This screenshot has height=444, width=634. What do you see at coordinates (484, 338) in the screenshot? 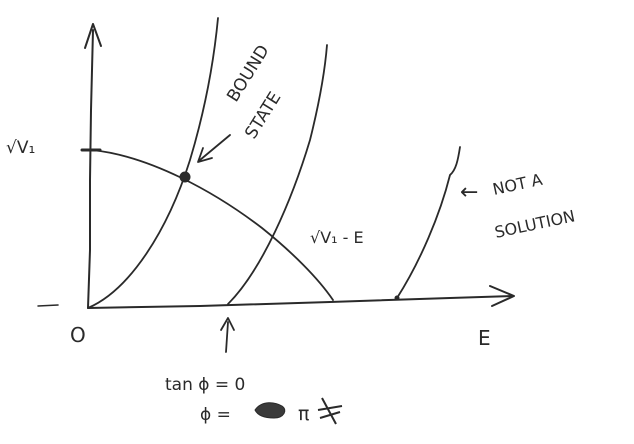
I see `x-axis-label: E` at bounding box center [484, 338].